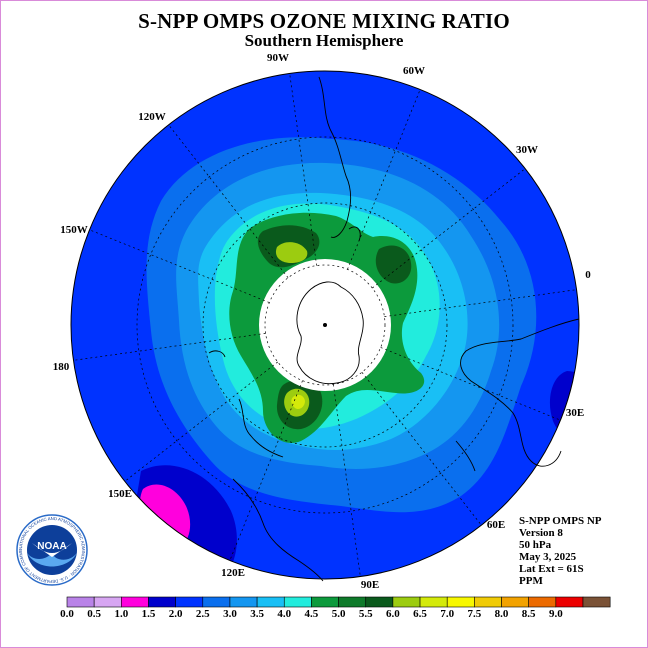  Describe the element at coordinates (560, 521) in the screenshot. I see `info-instrument: S-NPP OMPS NP` at that location.